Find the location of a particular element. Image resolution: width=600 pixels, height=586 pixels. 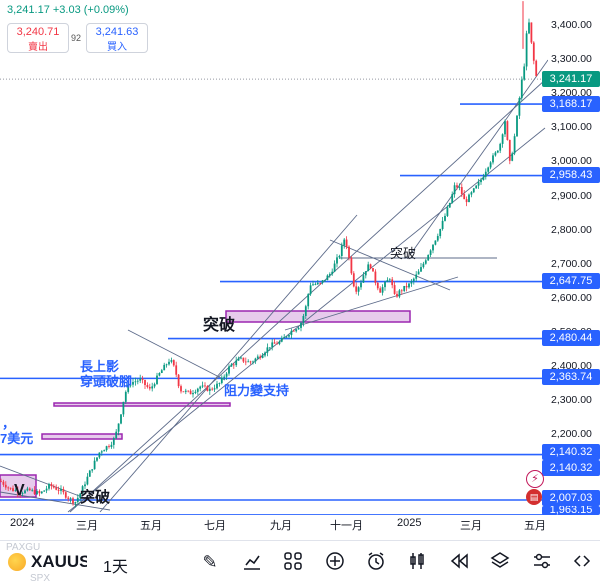

price-change-header: 3,241.17 +3.03 (+0.09%) is located at coordinates (68, 10).